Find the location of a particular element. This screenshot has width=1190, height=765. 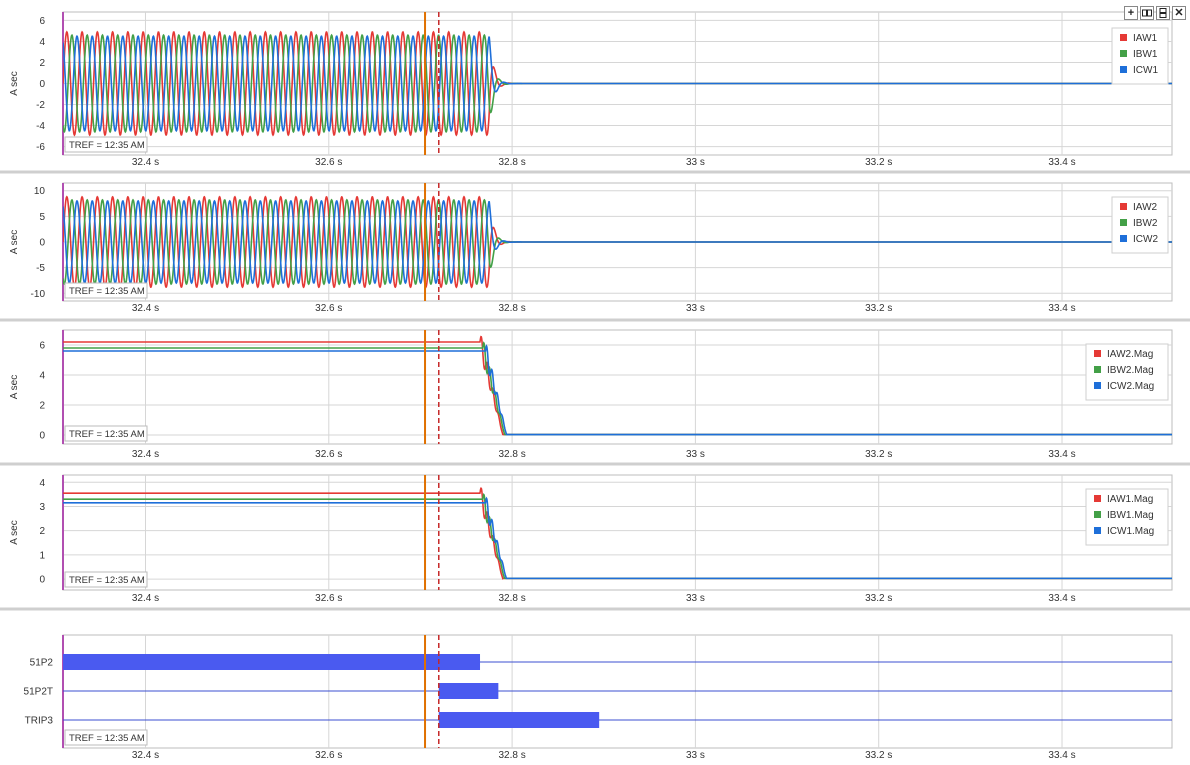

legend-label: ICW1 is located at coordinates (1145, 70).